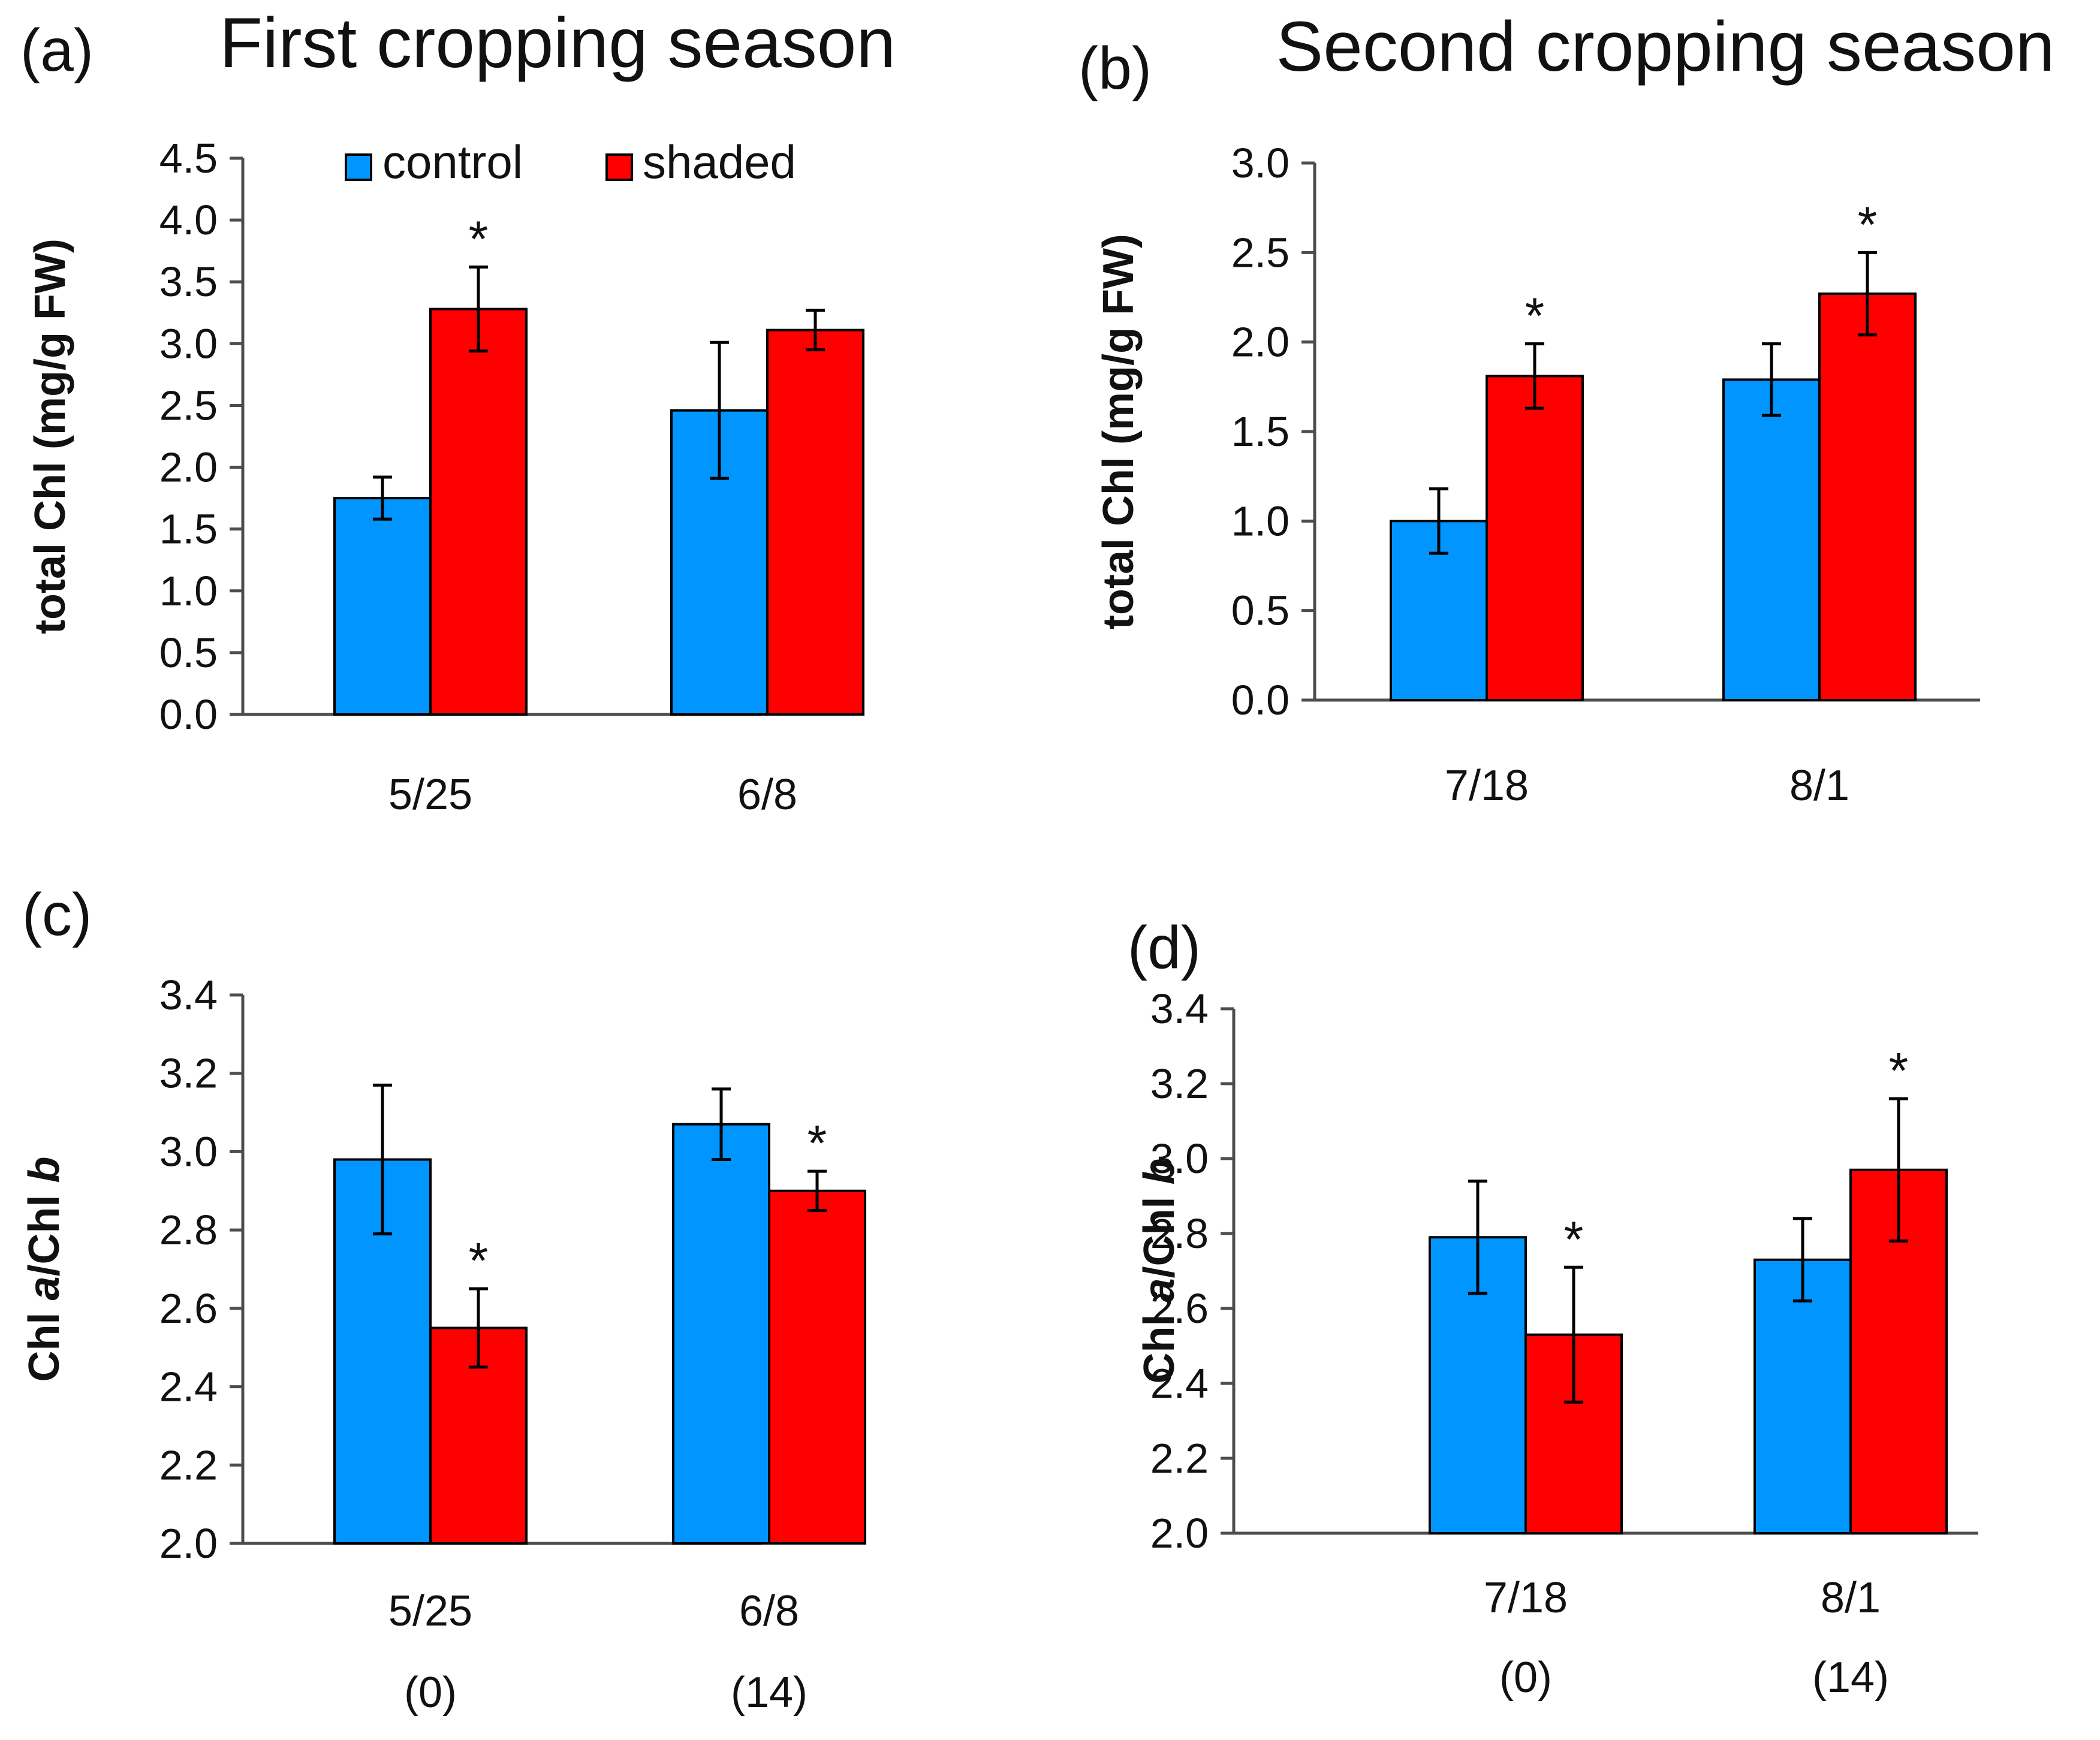 The height and width of the screenshot is (1740, 2100). What do you see at coordinates (570, 161) in the screenshot?
I see `legend: control shaded` at bounding box center [570, 161].